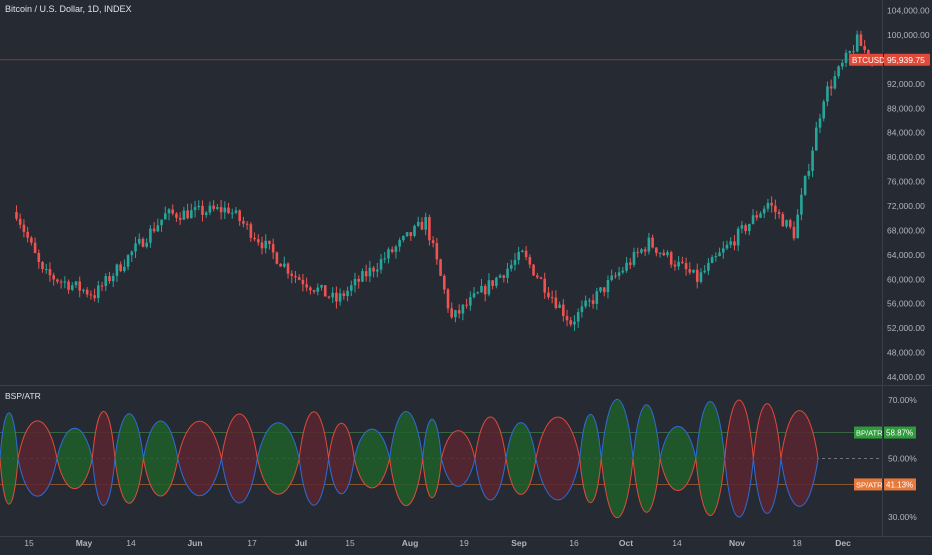  What do you see at coordinates (737, 543) in the screenshot?
I see `time-tick-label: Nov` at bounding box center [737, 543].